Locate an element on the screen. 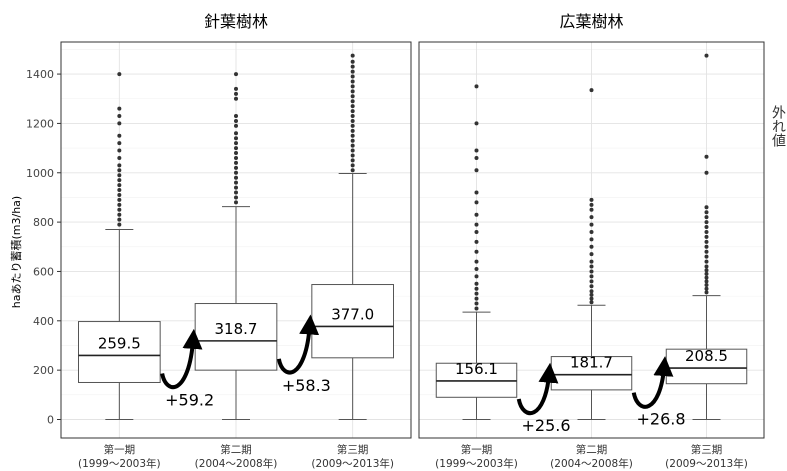 The image size is (787, 471). box-3: 377.0 第三期(2009〜2013年) is located at coordinates (353, 261).